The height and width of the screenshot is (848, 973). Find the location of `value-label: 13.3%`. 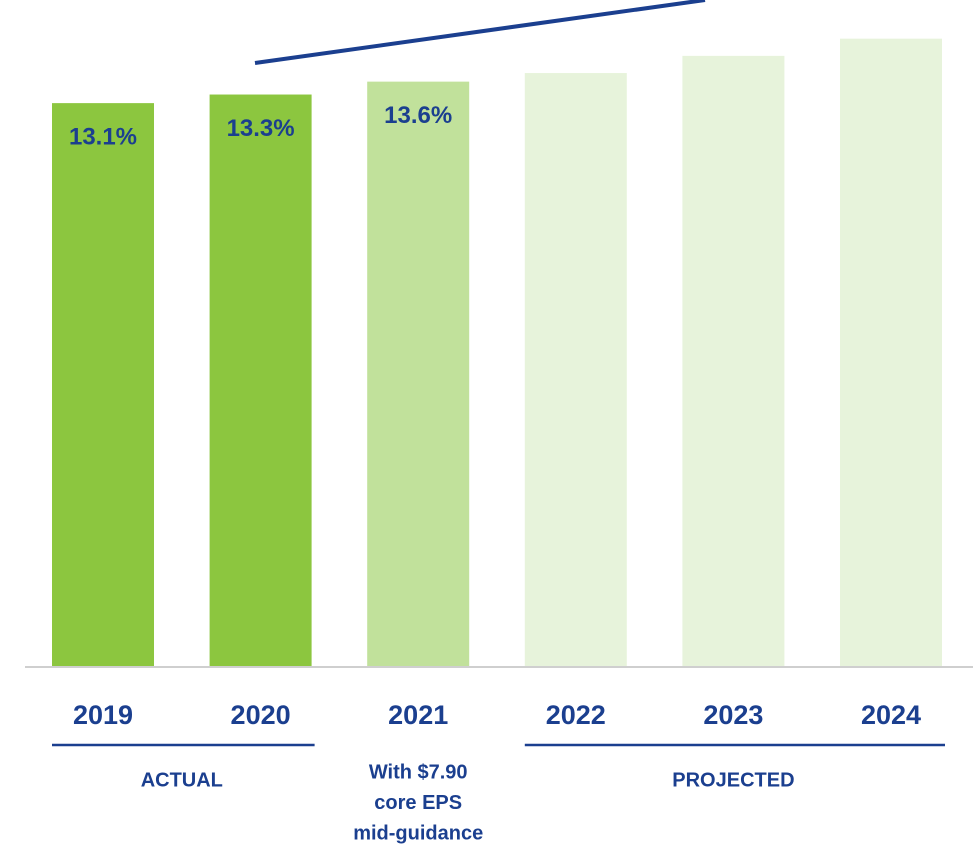

value-label: 13.3% is located at coordinates (261, 128).